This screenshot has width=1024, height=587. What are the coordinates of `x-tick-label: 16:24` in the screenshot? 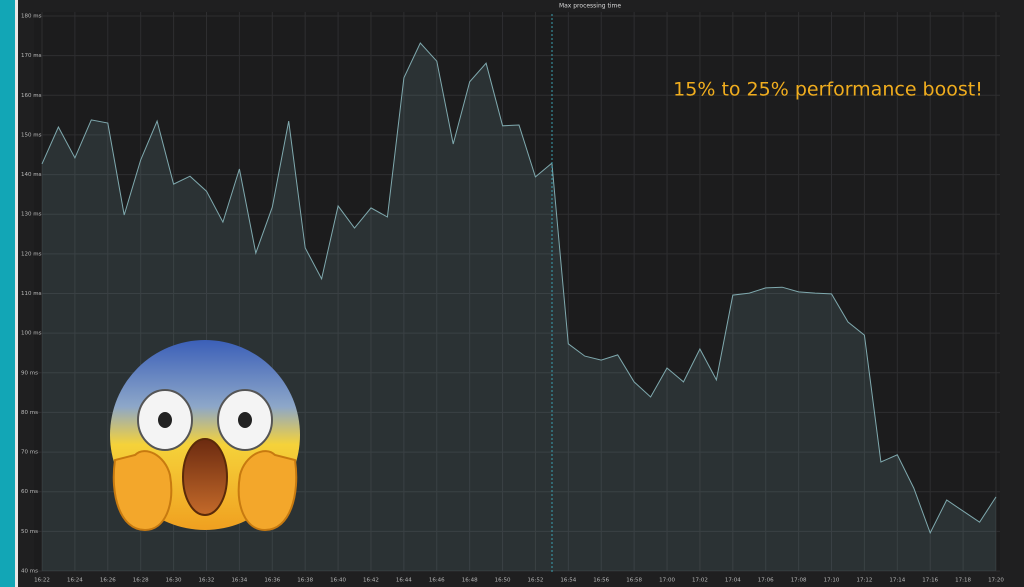 It's located at (75, 581).